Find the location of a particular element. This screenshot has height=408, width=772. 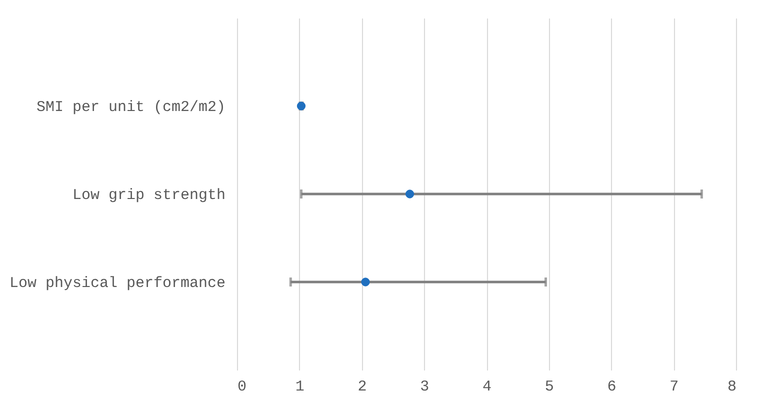

x-tick-label: 2 is located at coordinates (362, 387).